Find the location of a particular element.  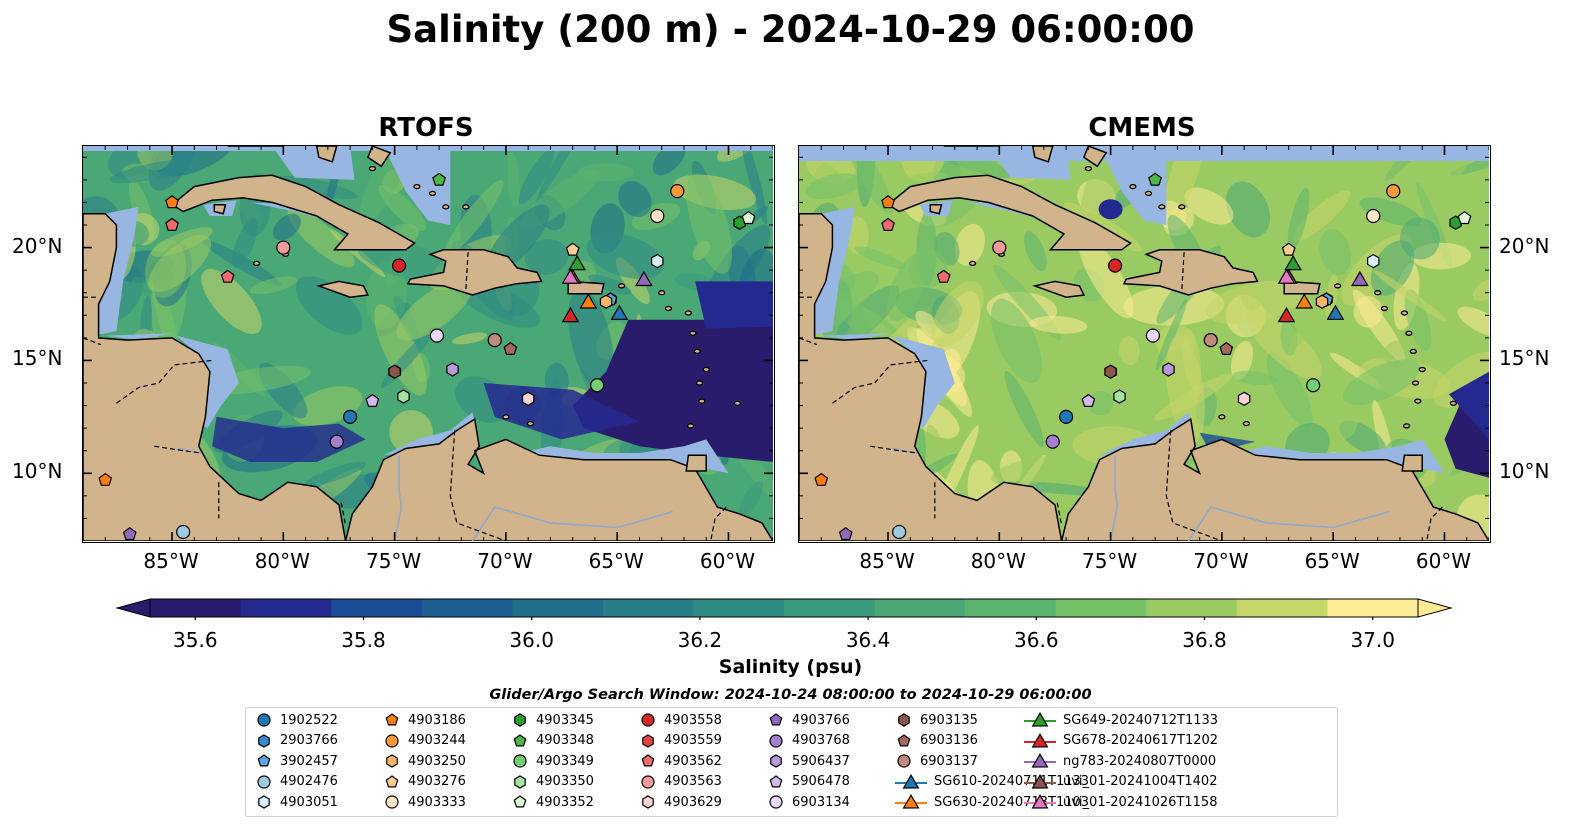

lat-tick-label-left: 10°N is located at coordinates (37, 471).